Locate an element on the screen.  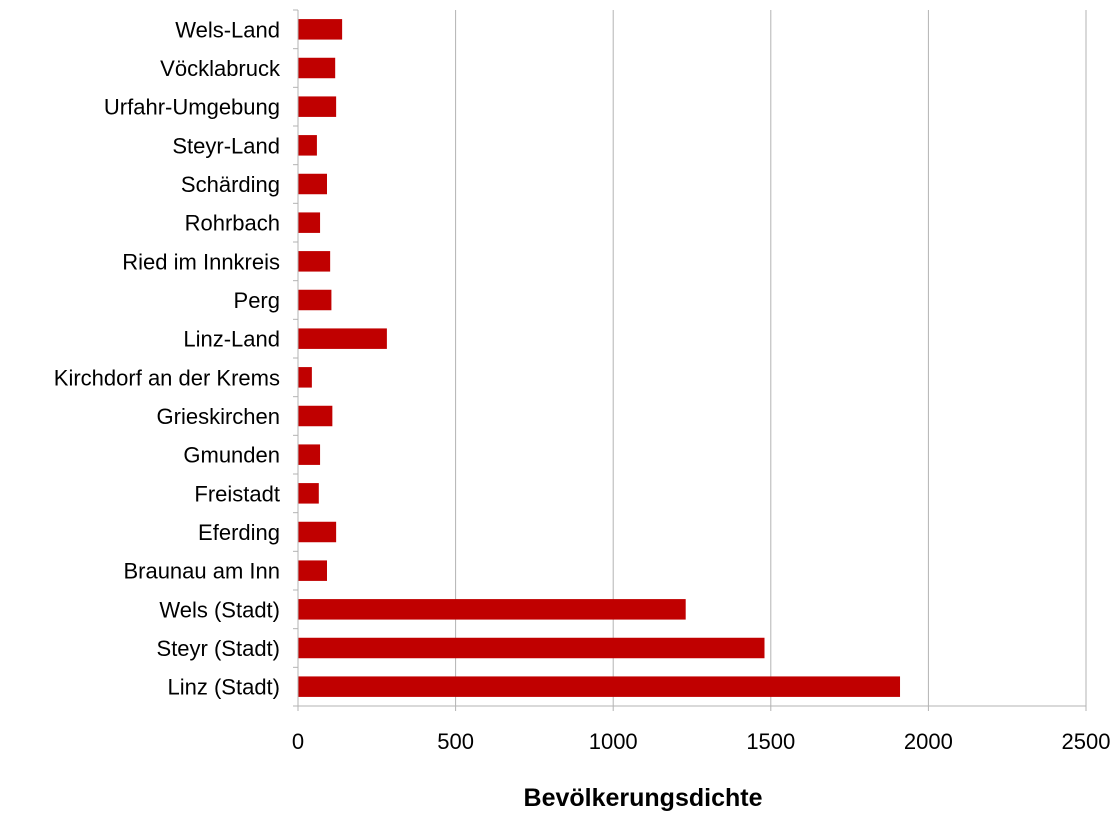
category-label: Urfahr-Umgebung is located at coordinates (192, 107).